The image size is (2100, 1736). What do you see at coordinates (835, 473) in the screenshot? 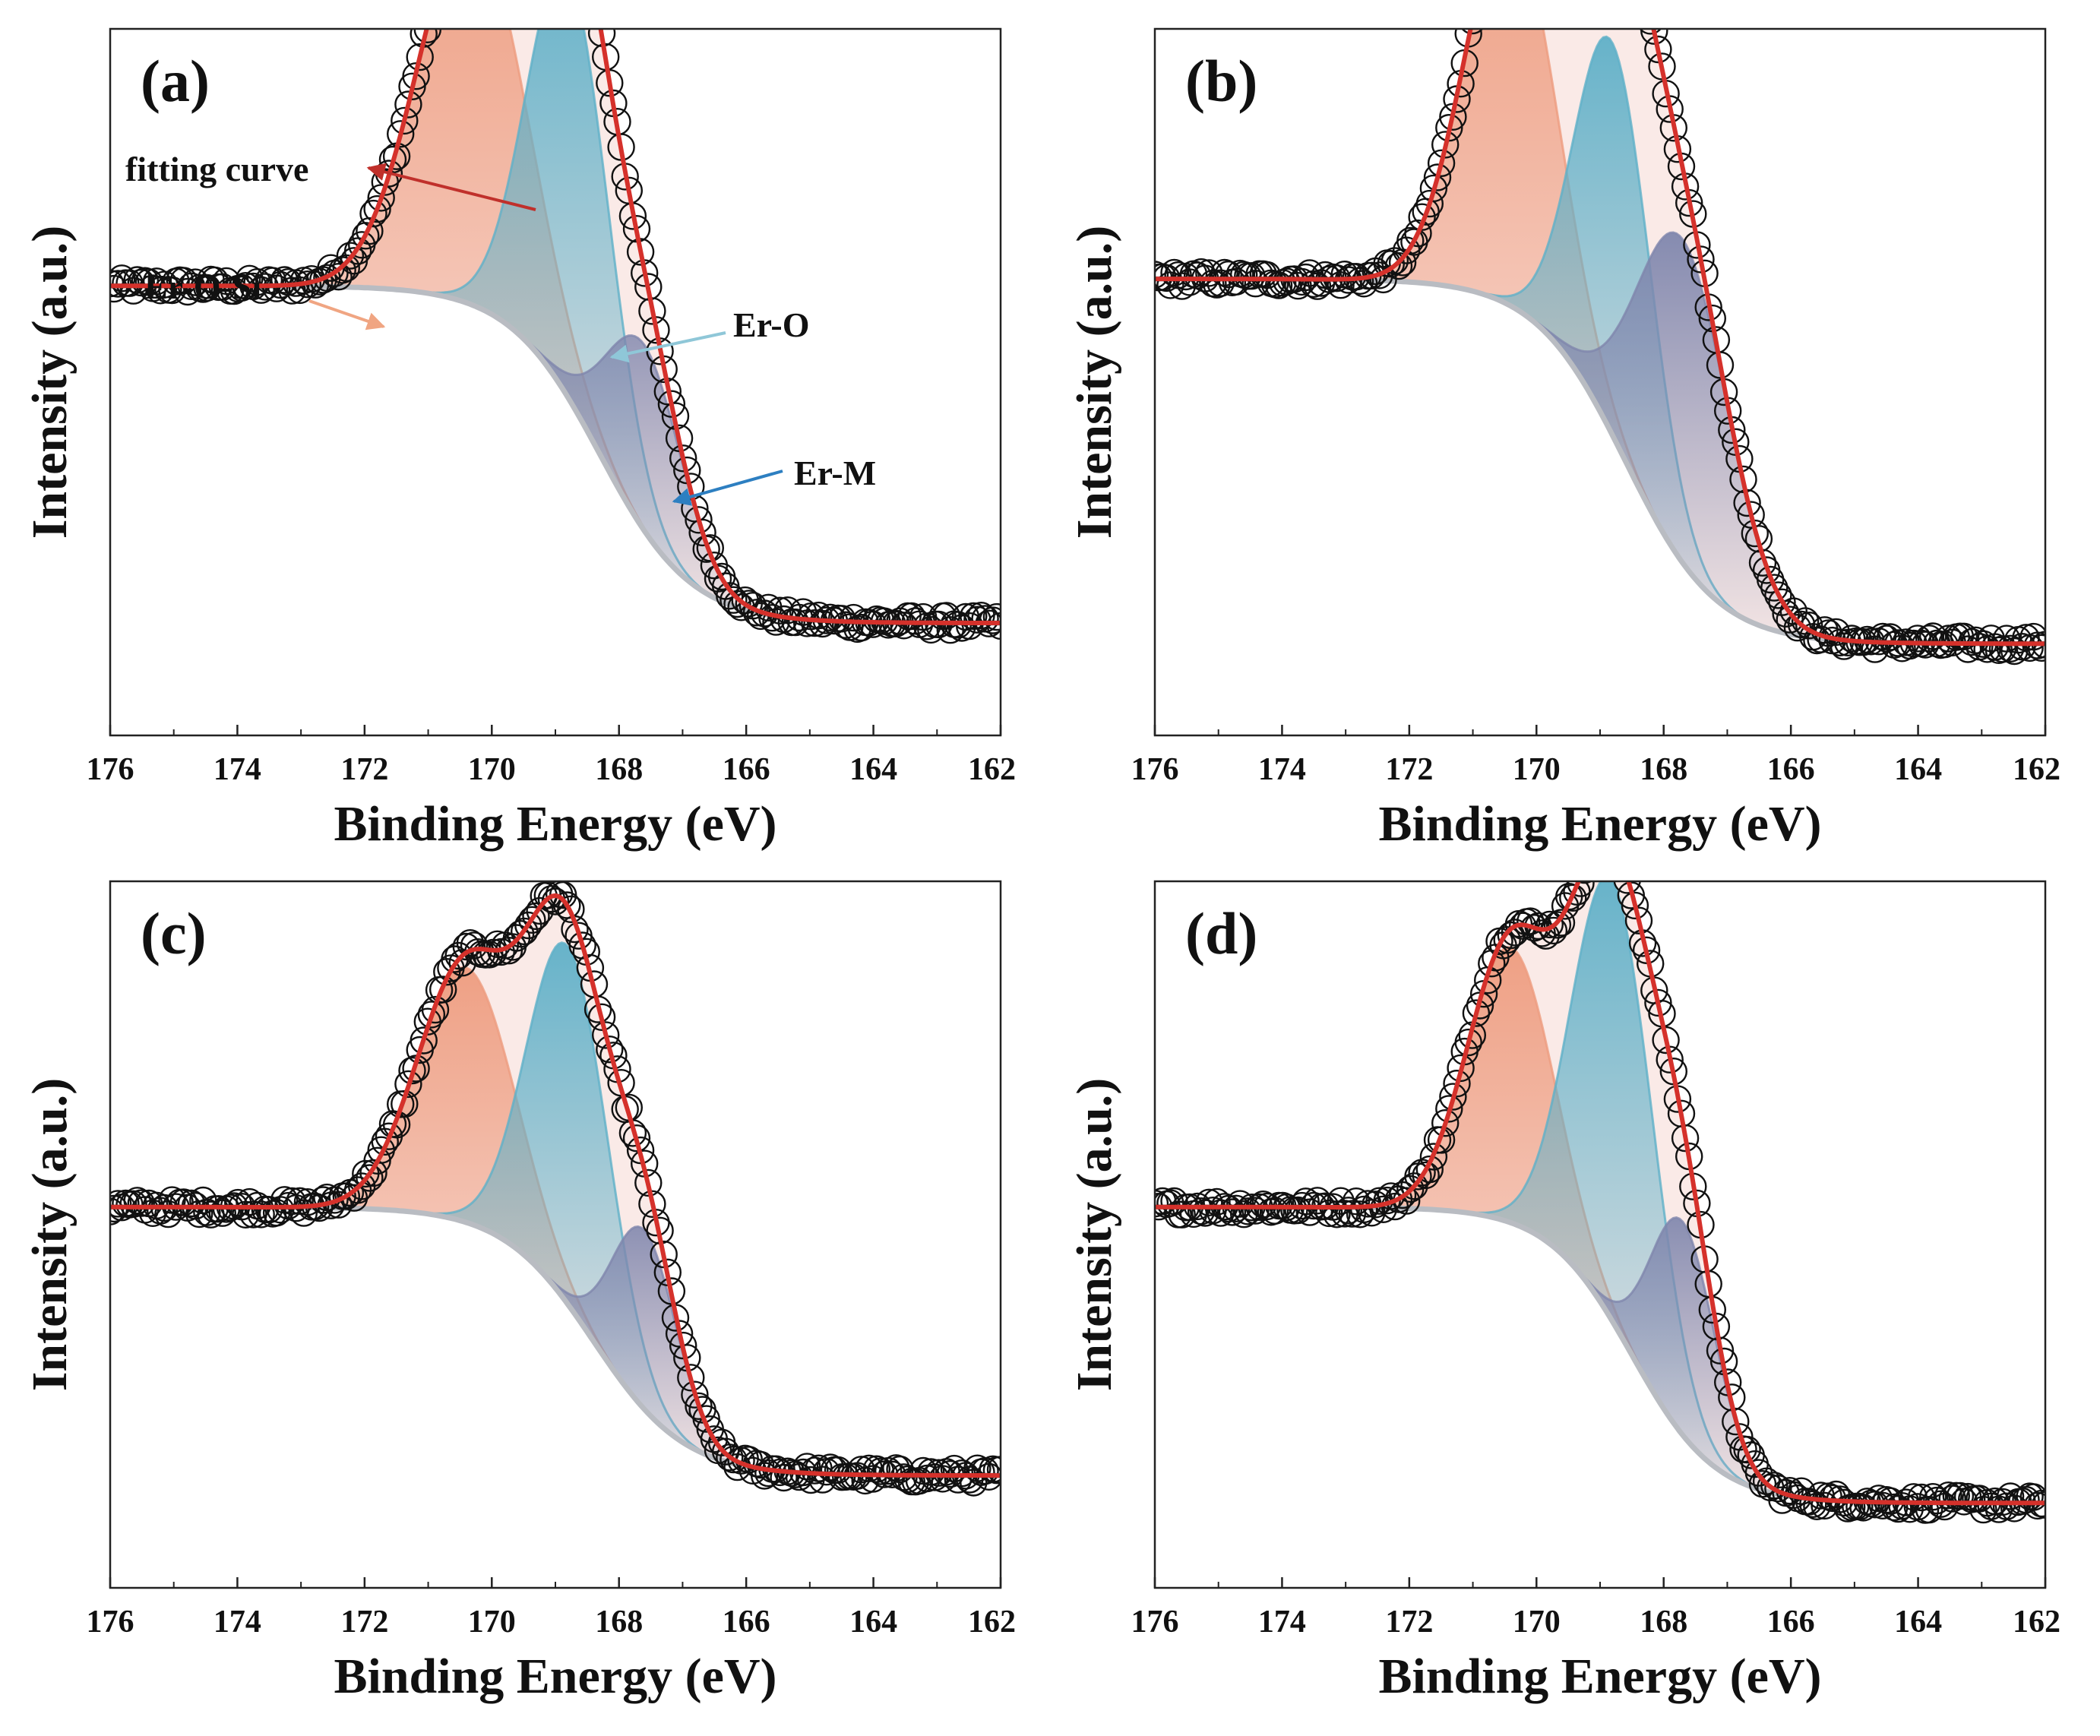
I see `annotation-label-er-m: Er-M` at bounding box center [835, 473].